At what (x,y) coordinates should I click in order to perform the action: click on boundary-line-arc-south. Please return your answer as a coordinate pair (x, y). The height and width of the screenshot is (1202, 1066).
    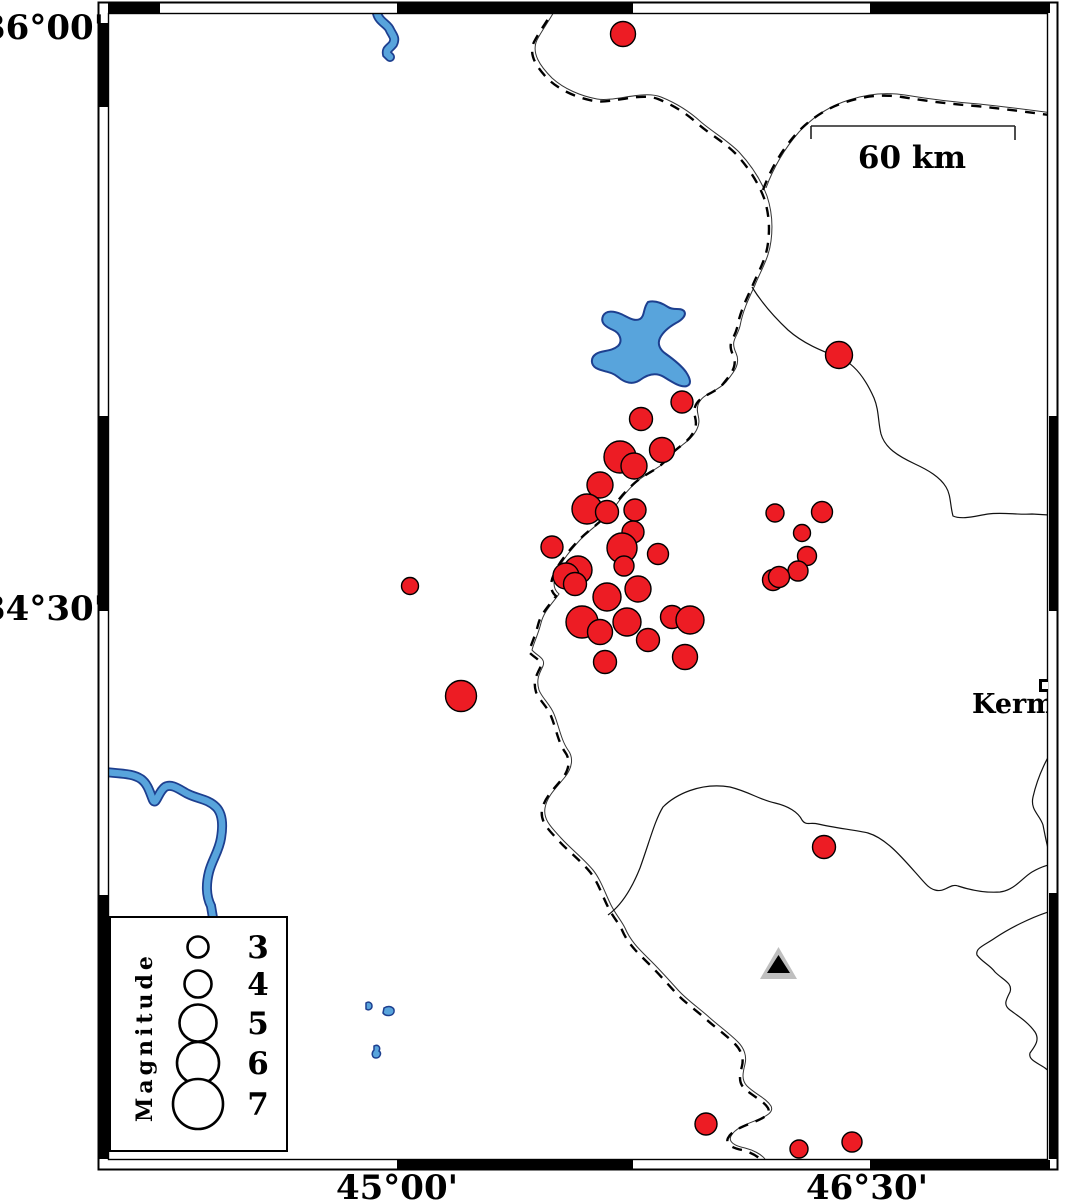
    Looking at the image, I should click on (827, 850).